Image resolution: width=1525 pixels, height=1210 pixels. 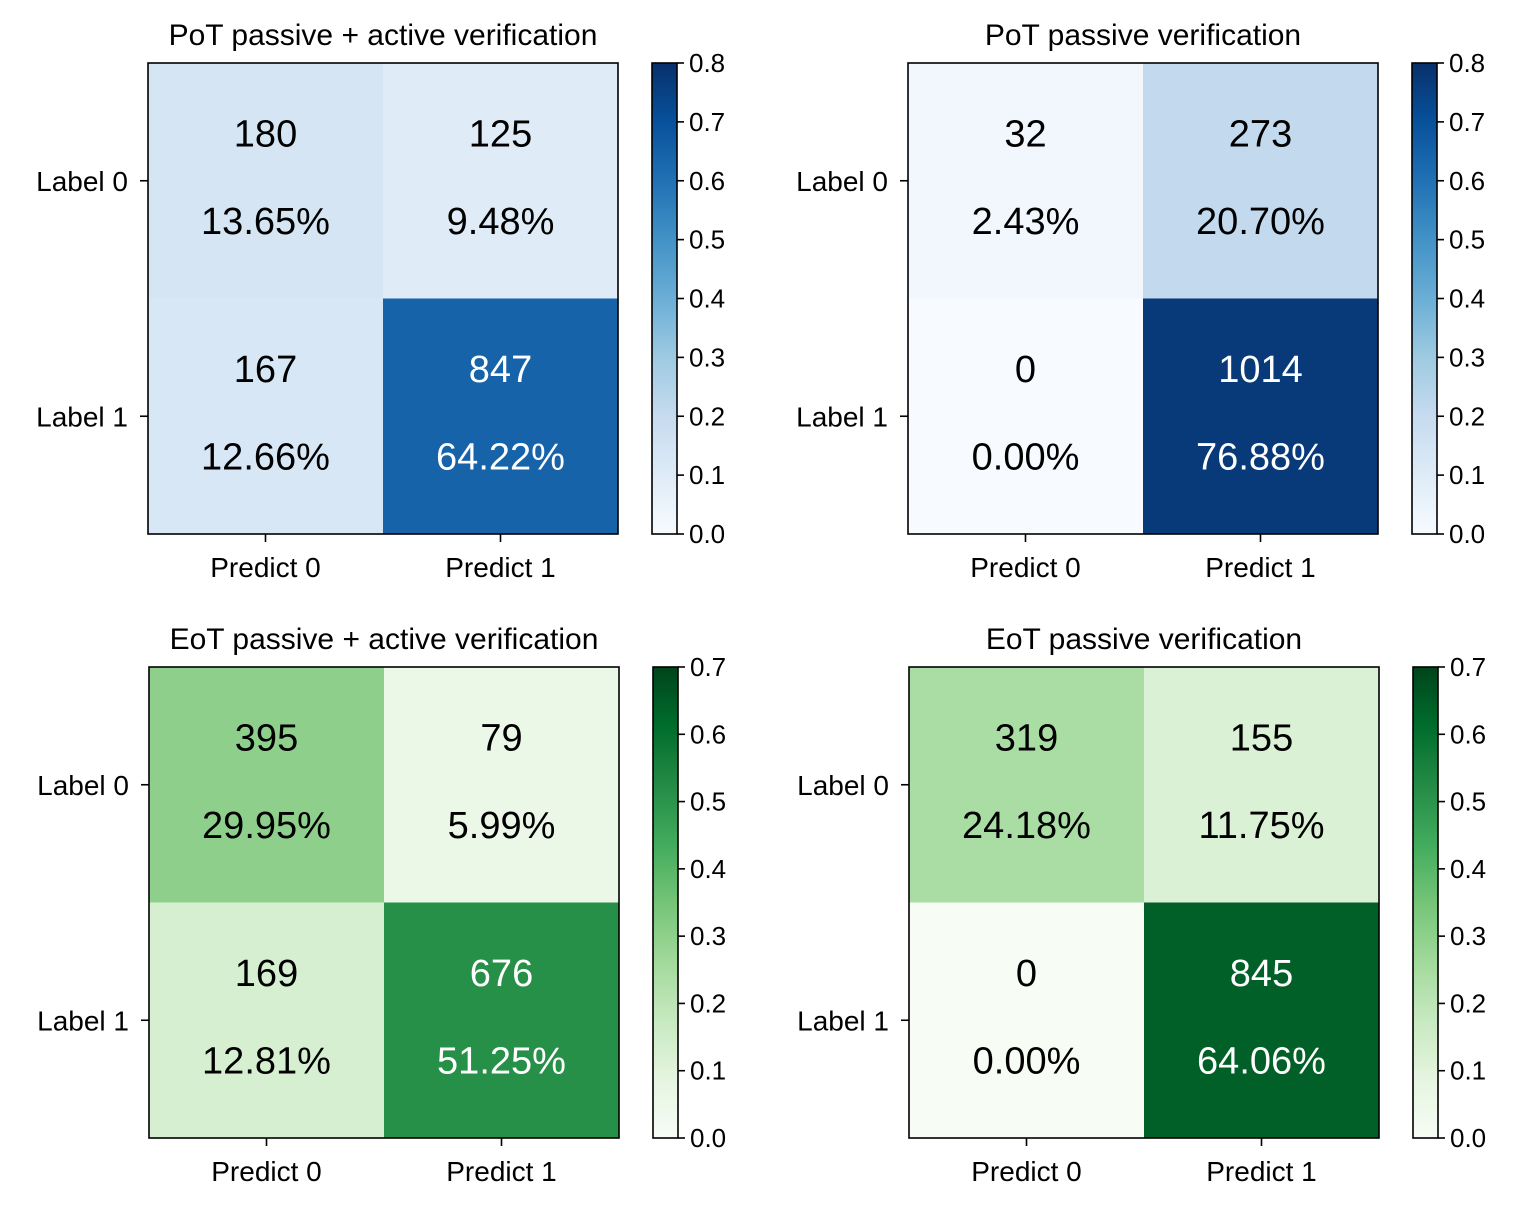 What do you see at coordinates (1260, 457) in the screenshot?
I see `cell-percentage-label: 76.88%` at bounding box center [1260, 457].